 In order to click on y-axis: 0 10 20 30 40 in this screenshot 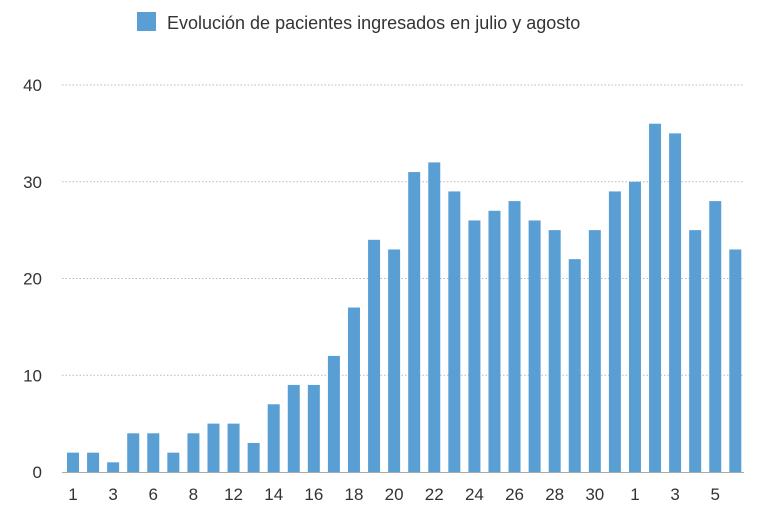, I will do `click(32, 279)`.